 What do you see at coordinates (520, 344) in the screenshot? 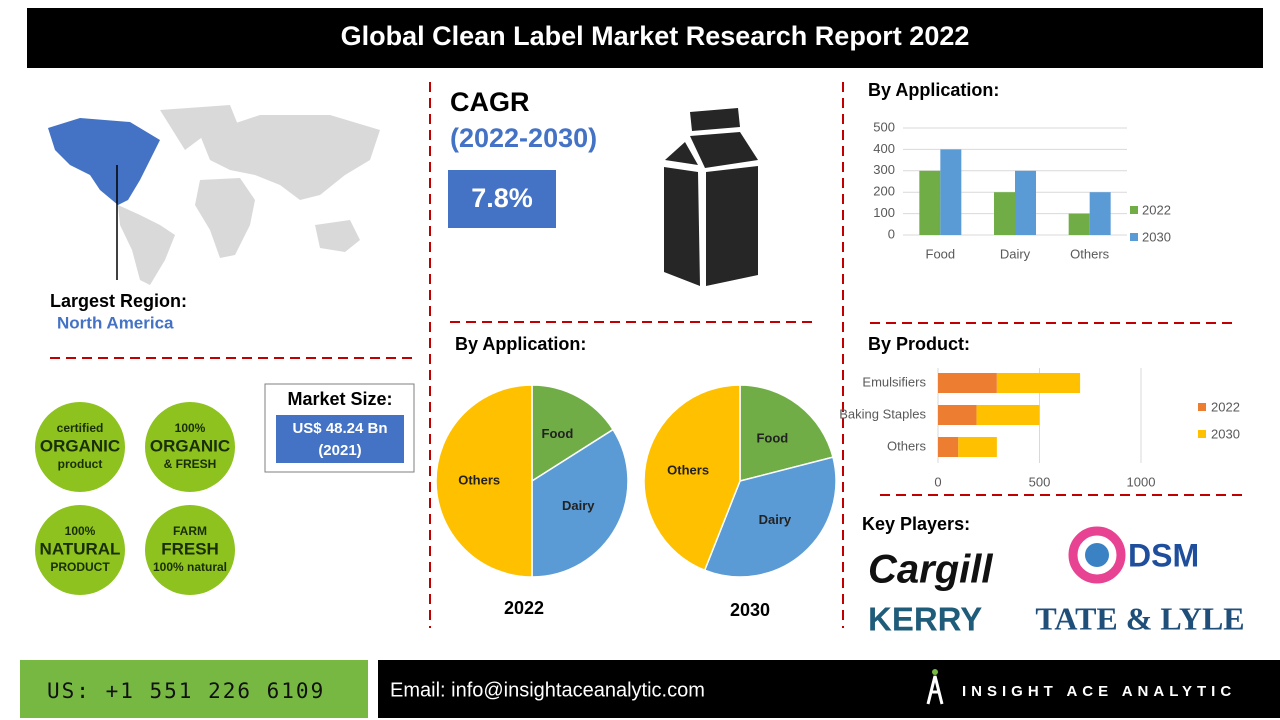
I see `section-title: By Application:` at bounding box center [520, 344].